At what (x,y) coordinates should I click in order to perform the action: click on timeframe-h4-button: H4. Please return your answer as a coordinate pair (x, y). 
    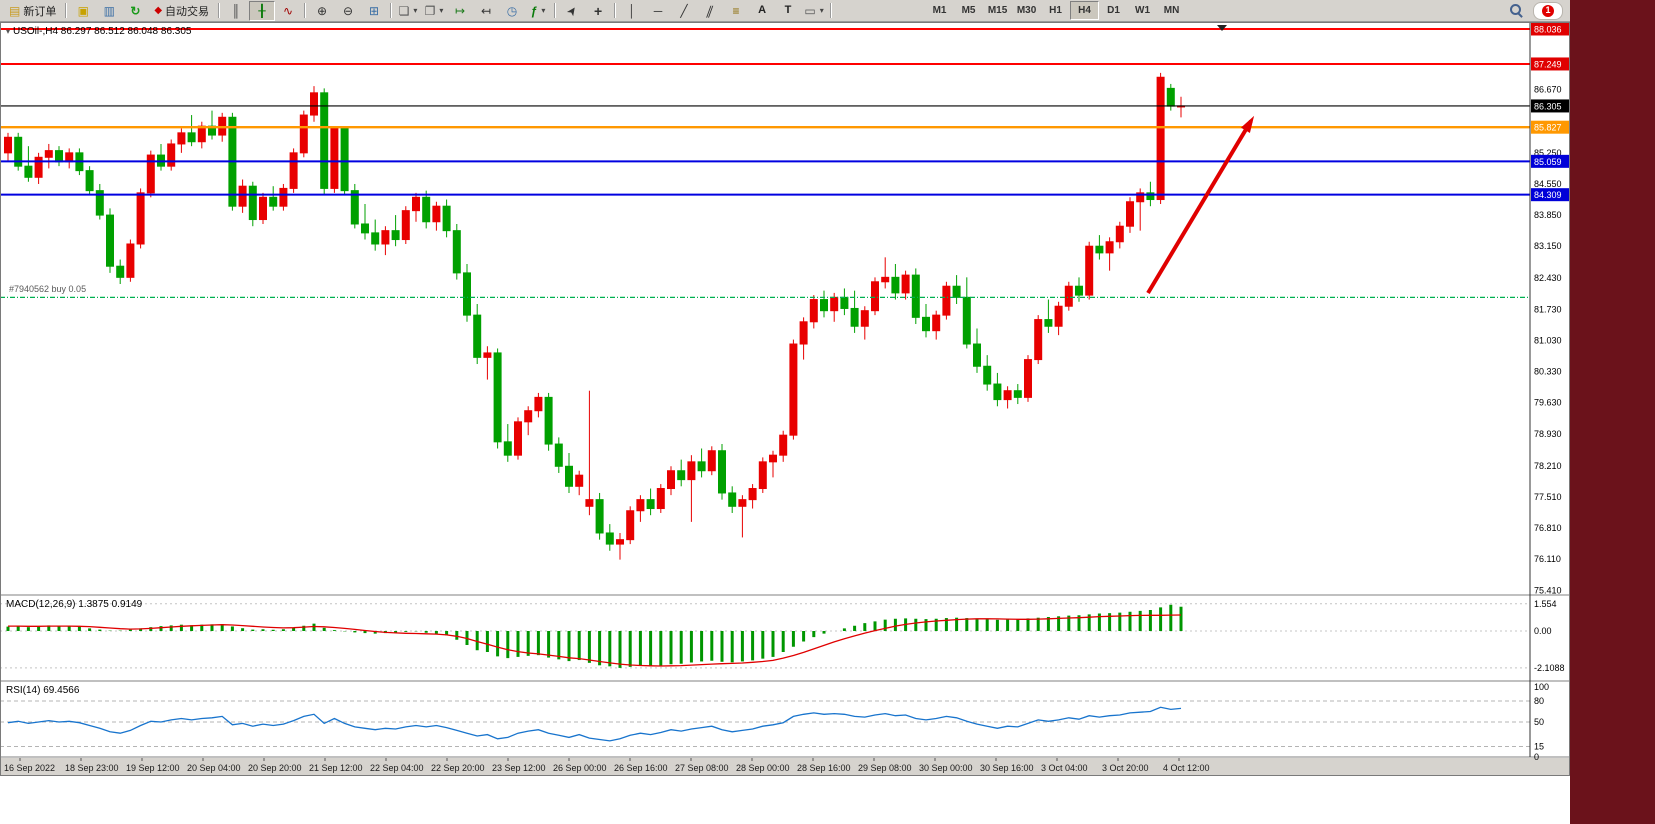
    Looking at the image, I should click on (1085, 10).